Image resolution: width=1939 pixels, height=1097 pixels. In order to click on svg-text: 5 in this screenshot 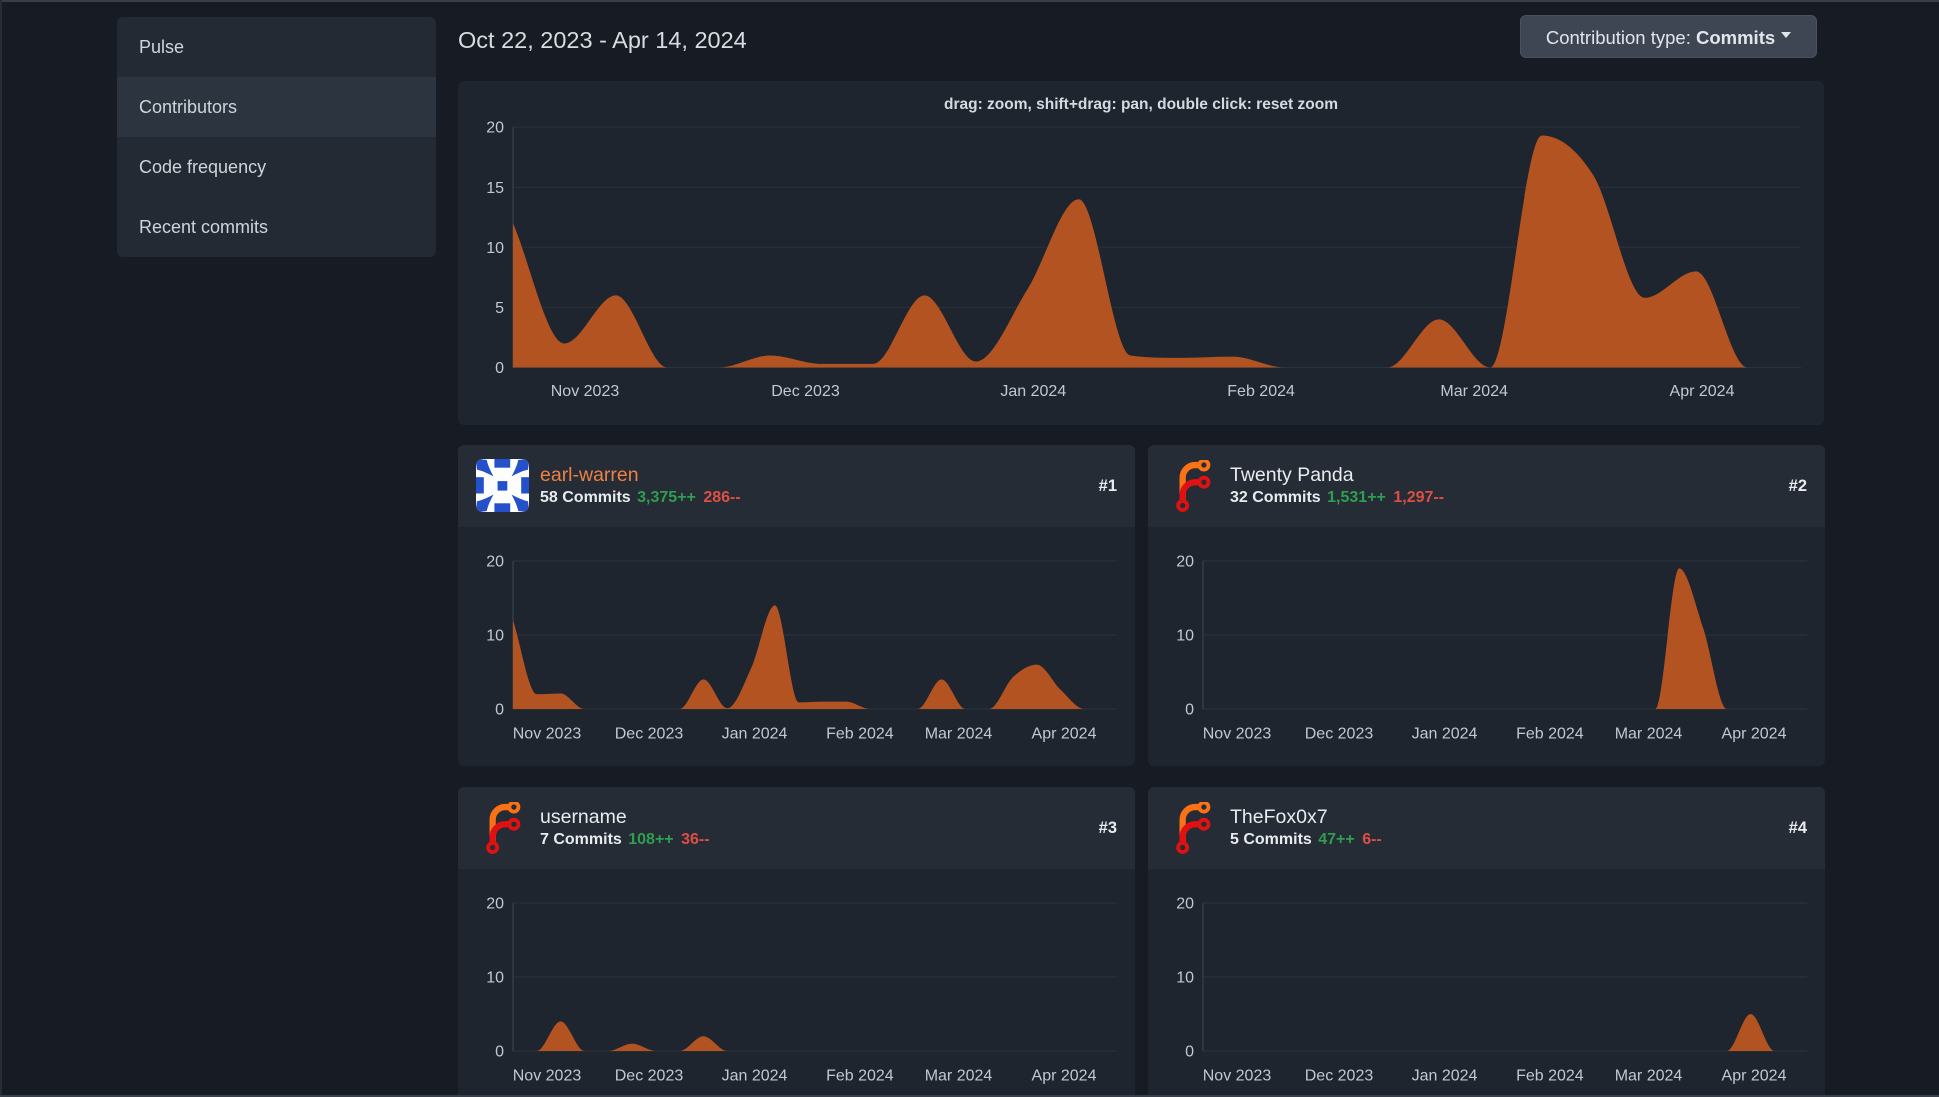, I will do `click(499, 308)`.